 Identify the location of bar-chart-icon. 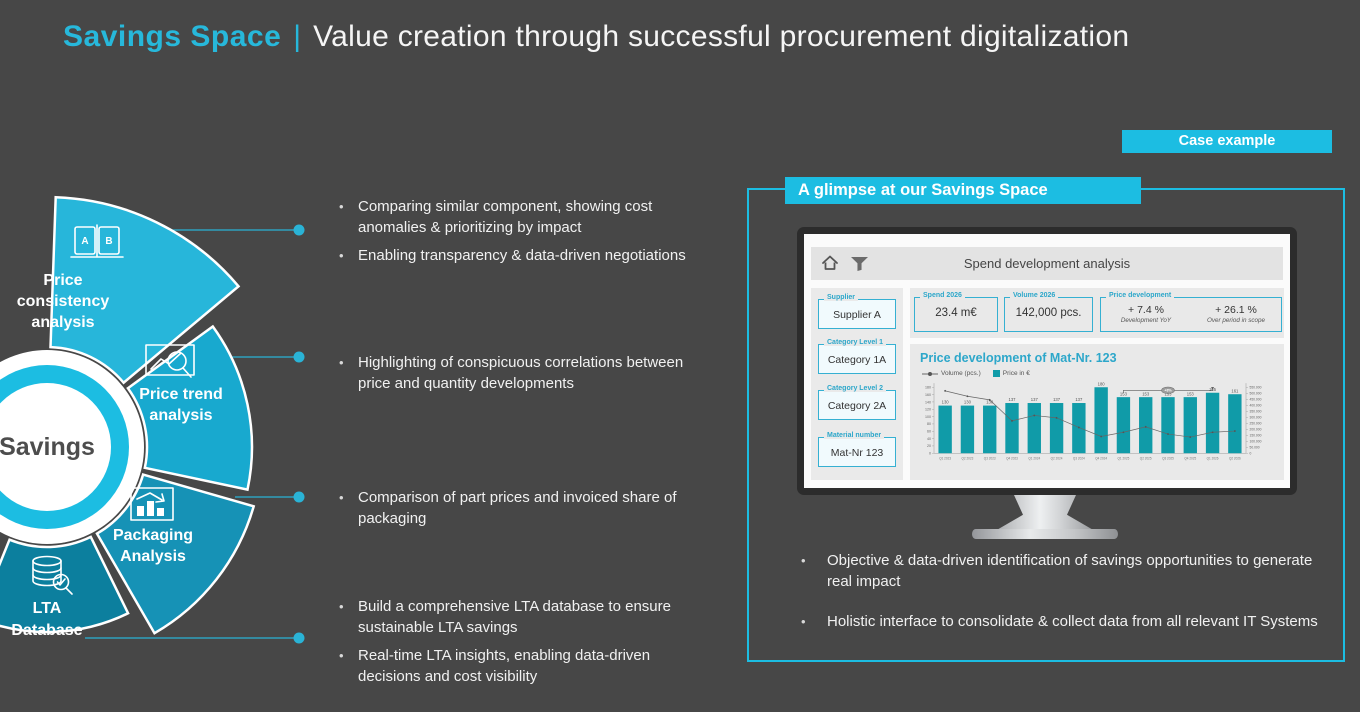
(152, 504).